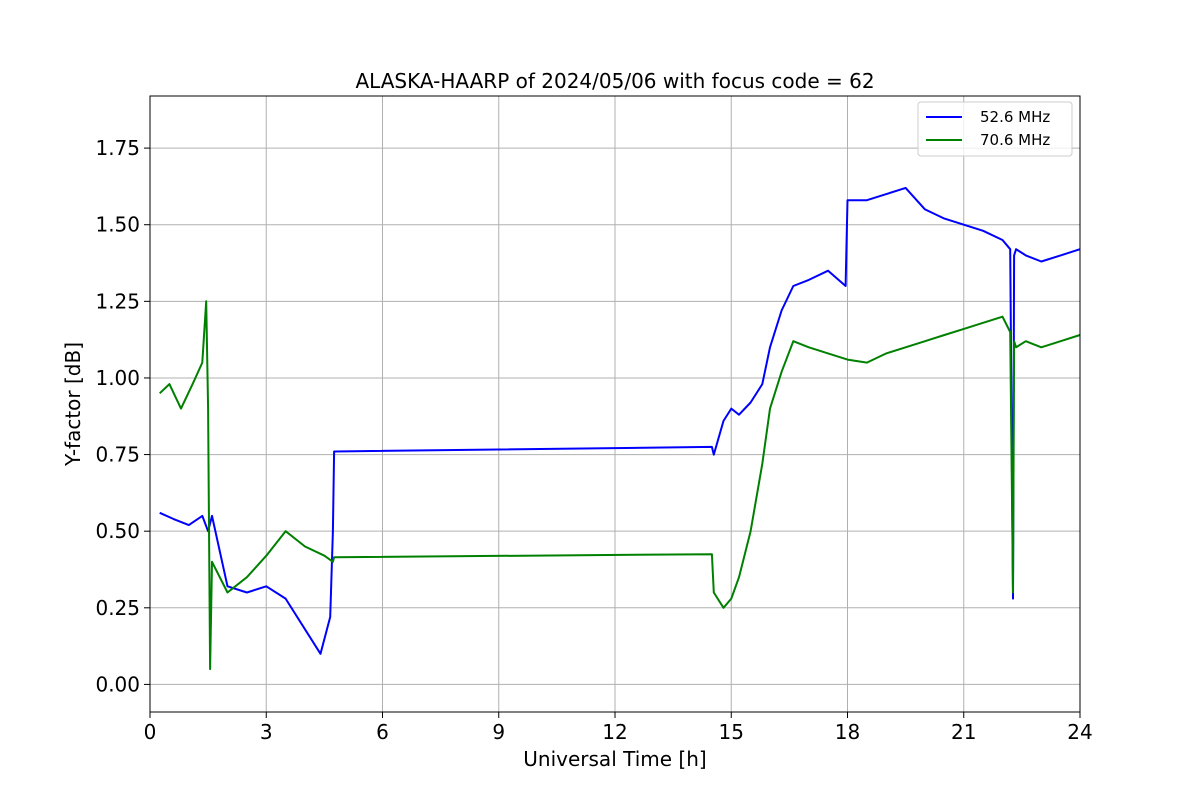 This screenshot has height=800, width=1200. Describe the element at coordinates (117, 455) in the screenshot. I see `y-tick-label: 0.75` at that location.